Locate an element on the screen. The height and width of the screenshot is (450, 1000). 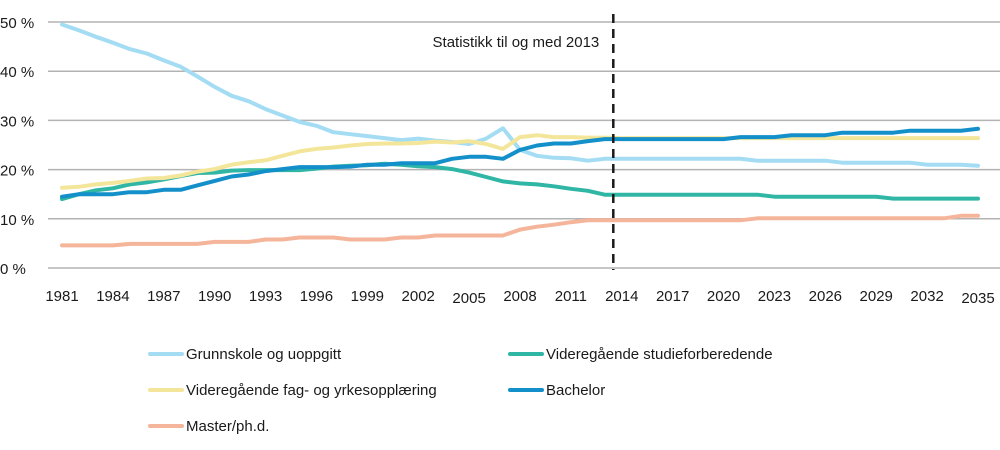
legend-item: Master/ph.d. is located at coordinates (208, 426).